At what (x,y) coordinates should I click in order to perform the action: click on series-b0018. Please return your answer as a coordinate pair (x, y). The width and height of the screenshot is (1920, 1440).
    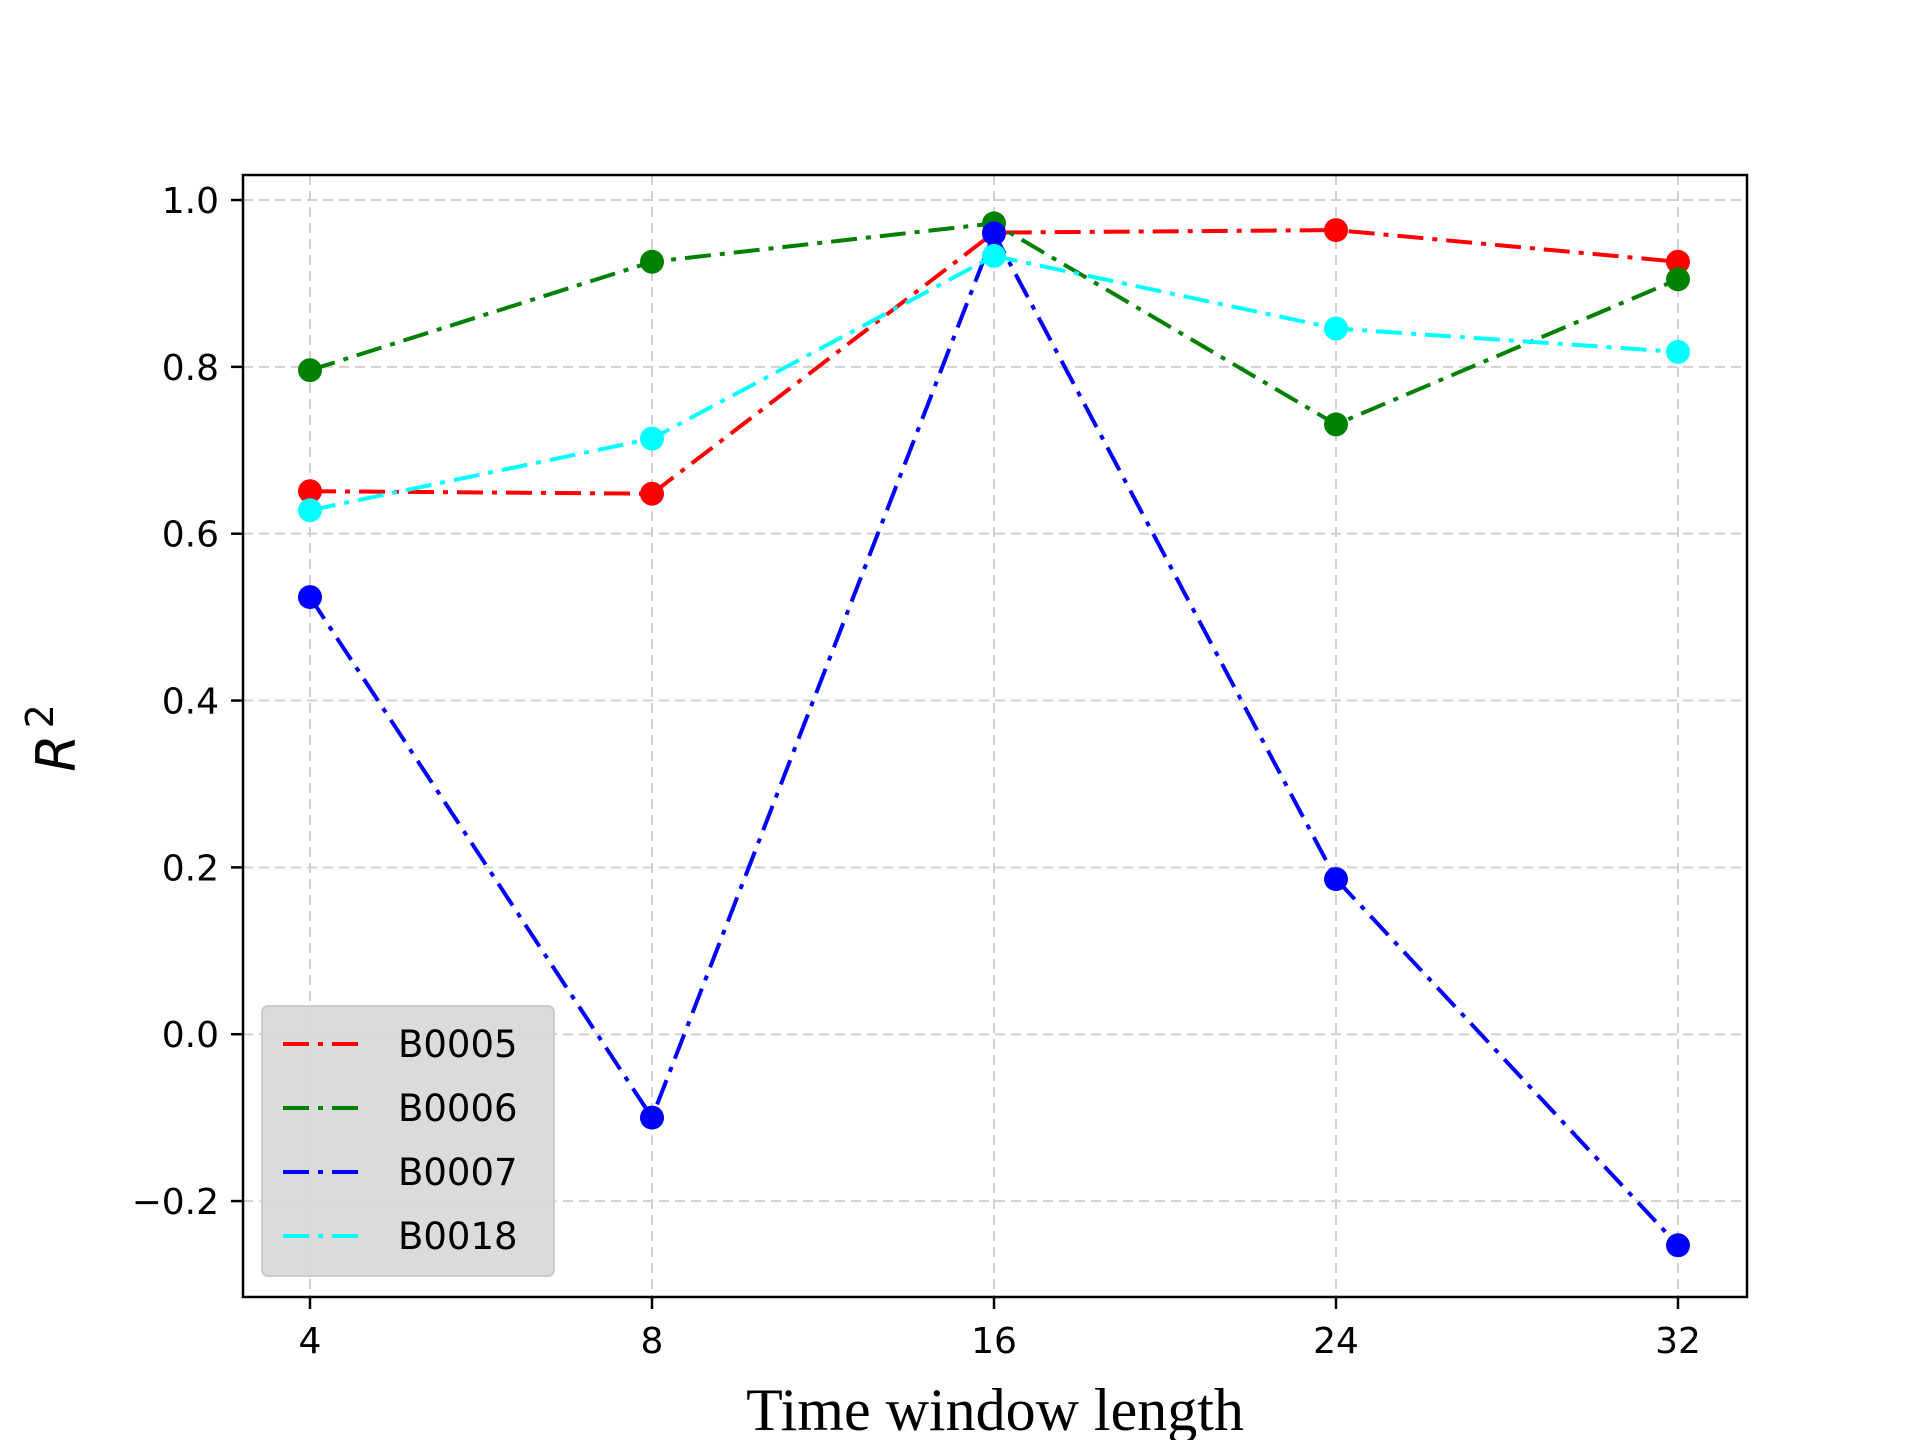
    Looking at the image, I should click on (994, 383).